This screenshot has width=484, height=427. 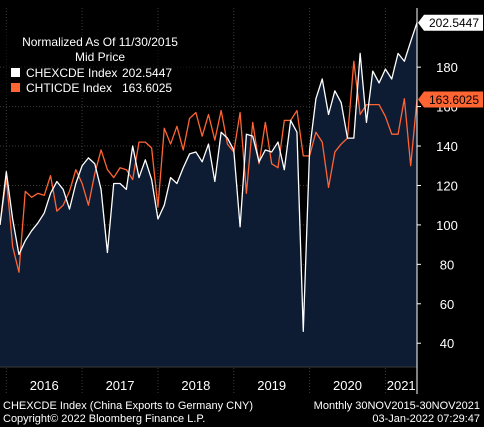 What do you see at coordinates (454, 23) in the screenshot?
I see `last-value-tag-label: 202.5447` at bounding box center [454, 23].